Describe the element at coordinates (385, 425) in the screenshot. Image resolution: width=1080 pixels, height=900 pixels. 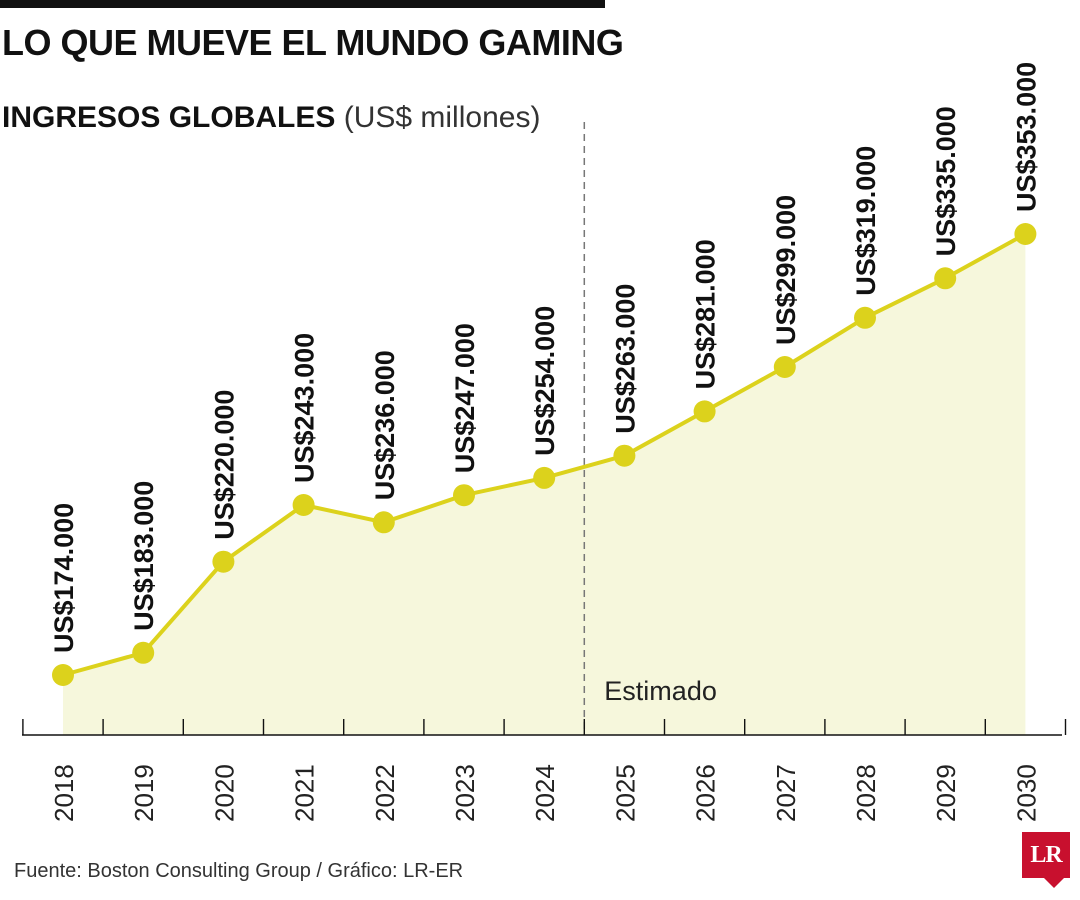
I see `data-label: US$236.000` at that location.